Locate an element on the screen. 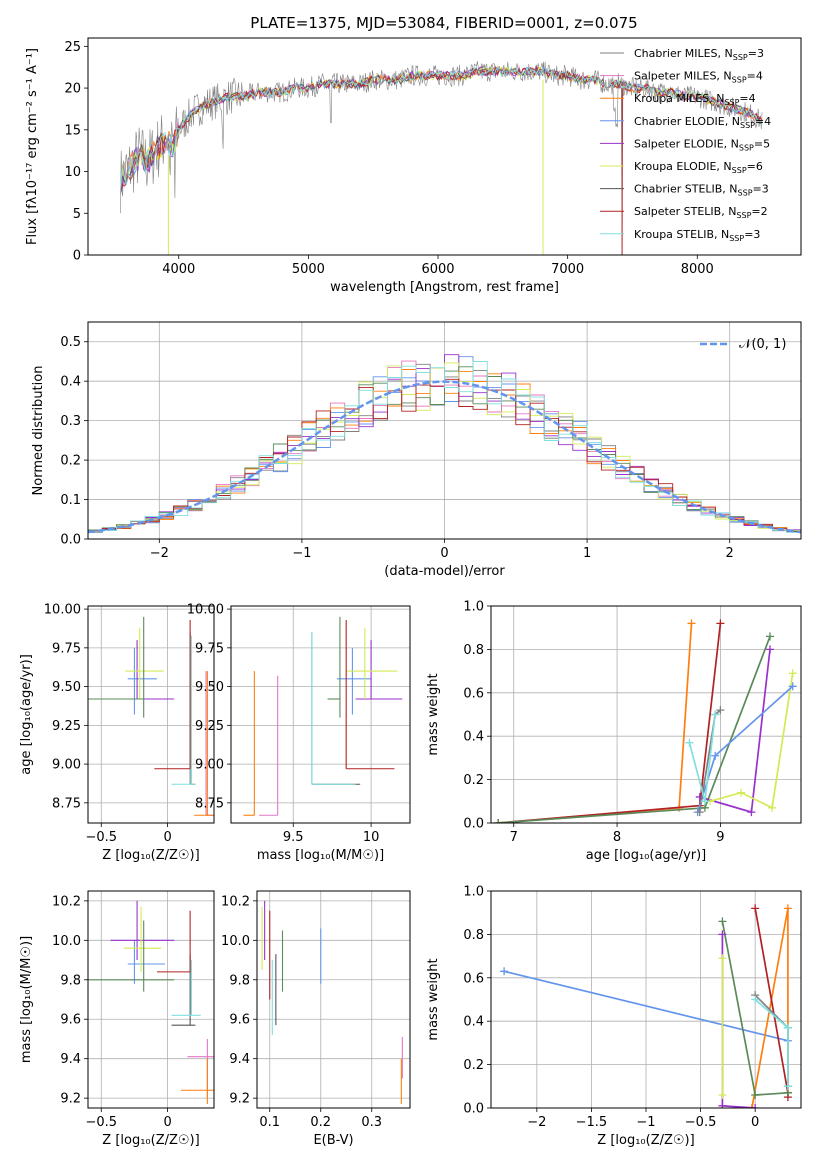  errorbar-points is located at coordinates (151, 716).